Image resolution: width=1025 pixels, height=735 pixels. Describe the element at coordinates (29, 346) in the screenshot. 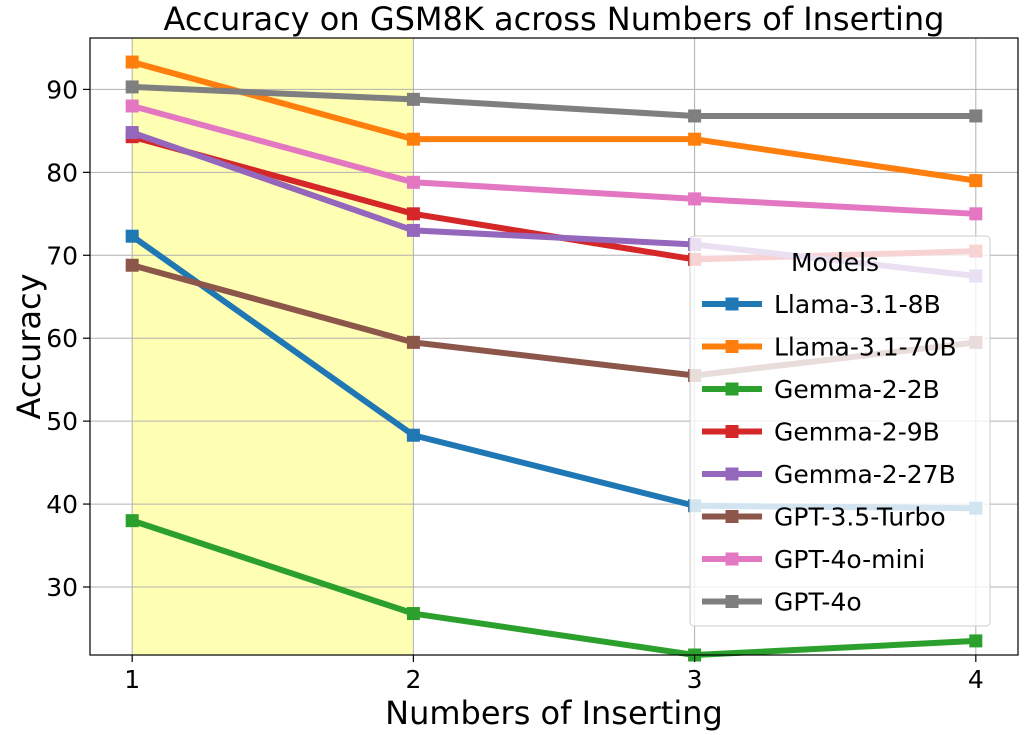

I see `y-axis-label: Accuracy` at that location.